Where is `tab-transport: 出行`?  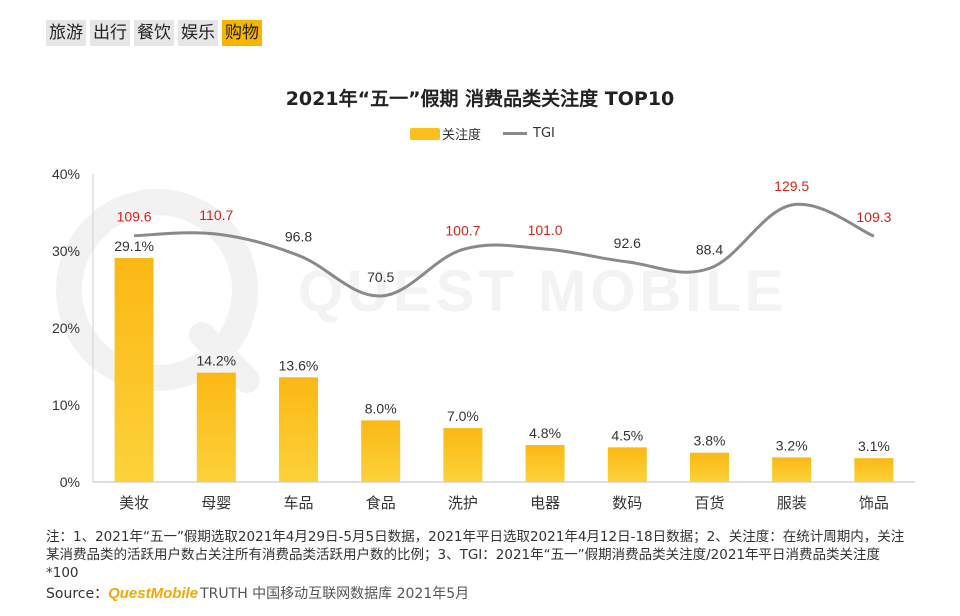
tab-transport: 出行 is located at coordinates (110, 33).